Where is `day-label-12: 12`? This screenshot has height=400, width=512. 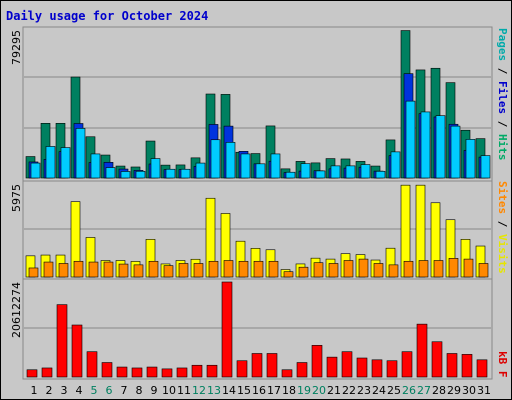
day-label-12: 12 is located at coordinates (199, 390).